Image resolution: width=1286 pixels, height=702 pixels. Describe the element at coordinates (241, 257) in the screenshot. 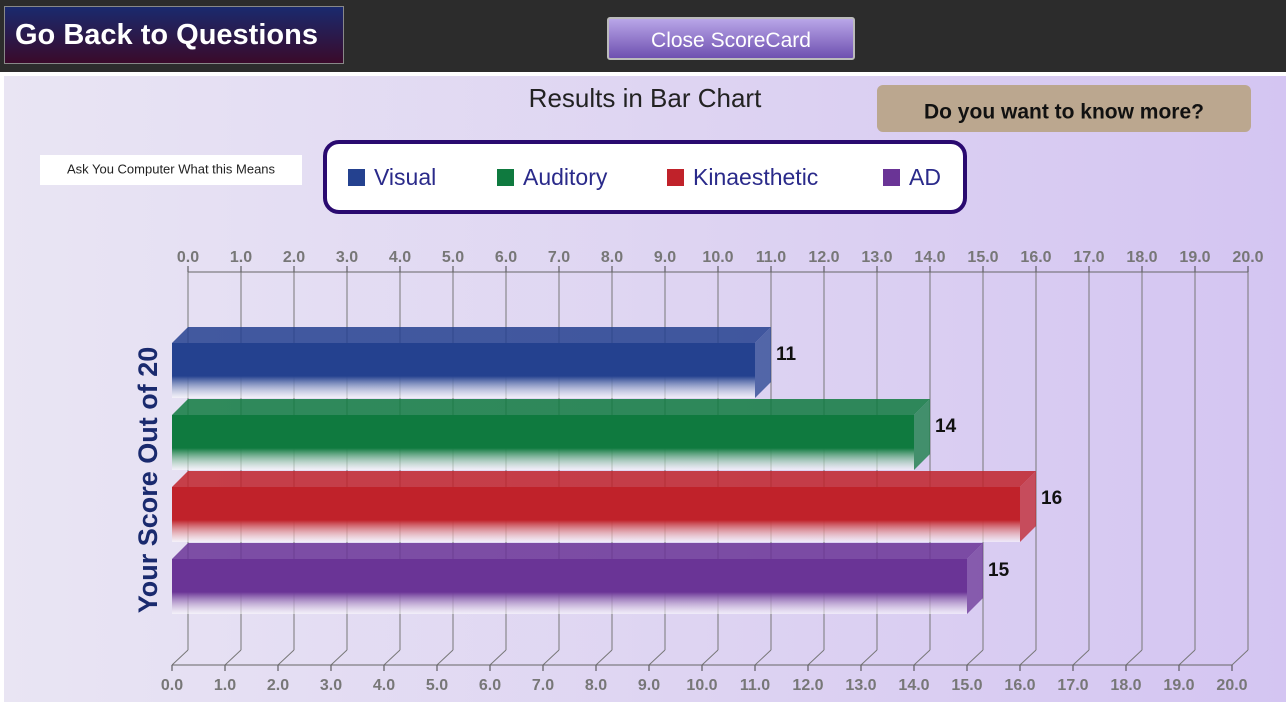

I see `x-tick-label-top: 1.0` at that location.